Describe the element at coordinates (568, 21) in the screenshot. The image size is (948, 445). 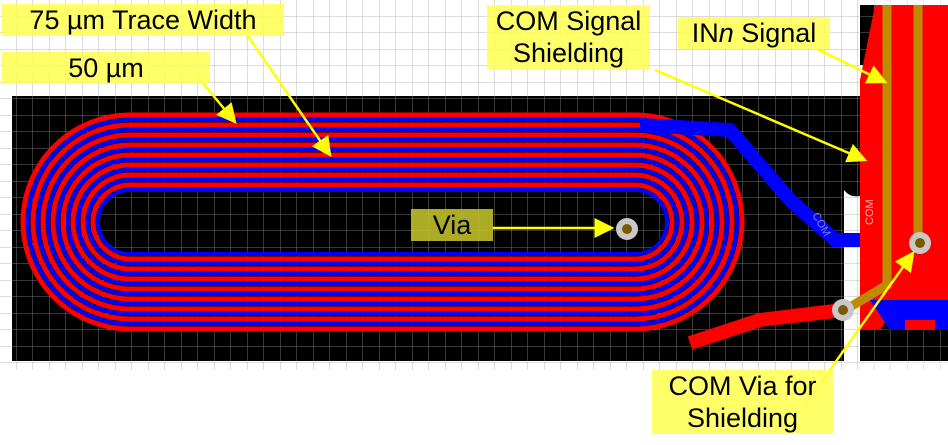
I see `label-line: COM Signal` at that location.